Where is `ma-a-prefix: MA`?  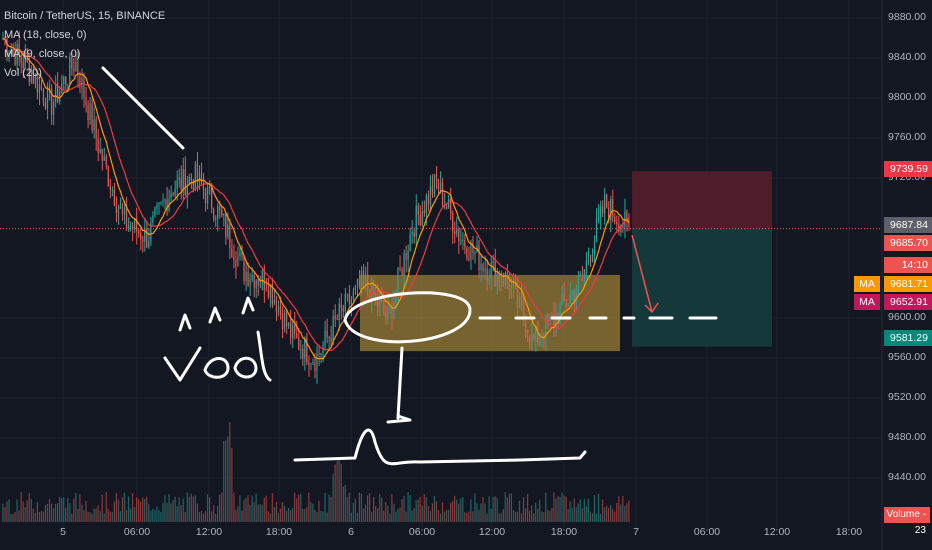 ma-a-prefix: MA is located at coordinates (867, 284).